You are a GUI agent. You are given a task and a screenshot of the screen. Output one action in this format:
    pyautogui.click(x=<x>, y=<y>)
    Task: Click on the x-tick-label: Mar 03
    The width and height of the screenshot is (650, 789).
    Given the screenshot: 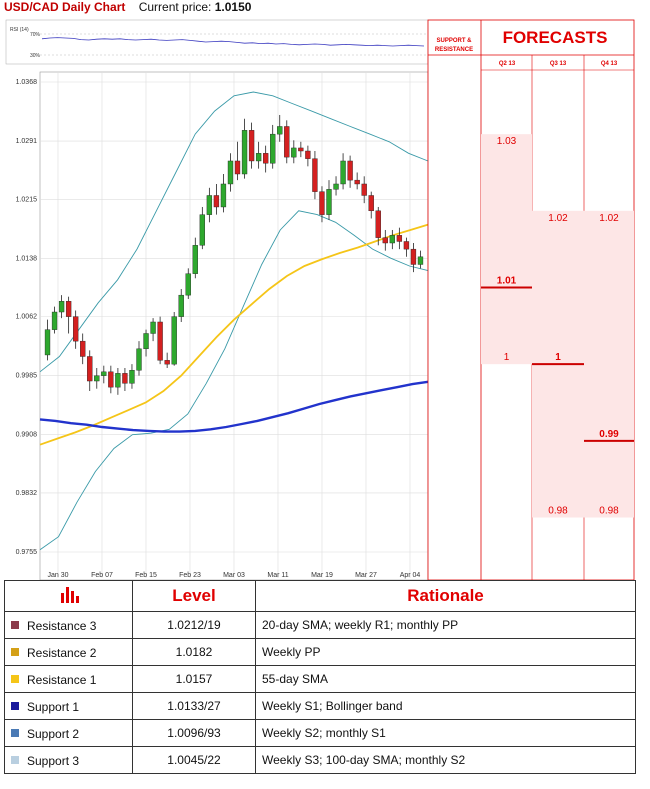 What is the action you would take?
    pyautogui.click(x=234, y=575)
    